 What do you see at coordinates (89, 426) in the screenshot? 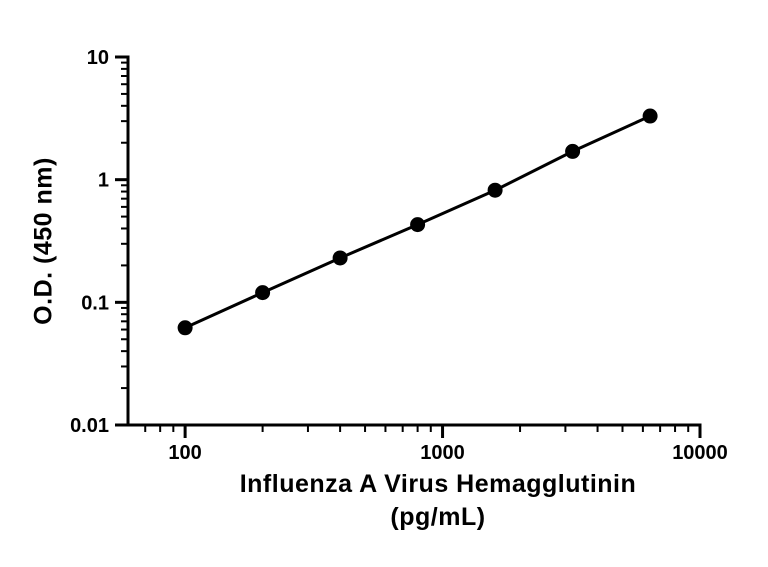
I see `y-tick-label: 0.01` at bounding box center [89, 426].